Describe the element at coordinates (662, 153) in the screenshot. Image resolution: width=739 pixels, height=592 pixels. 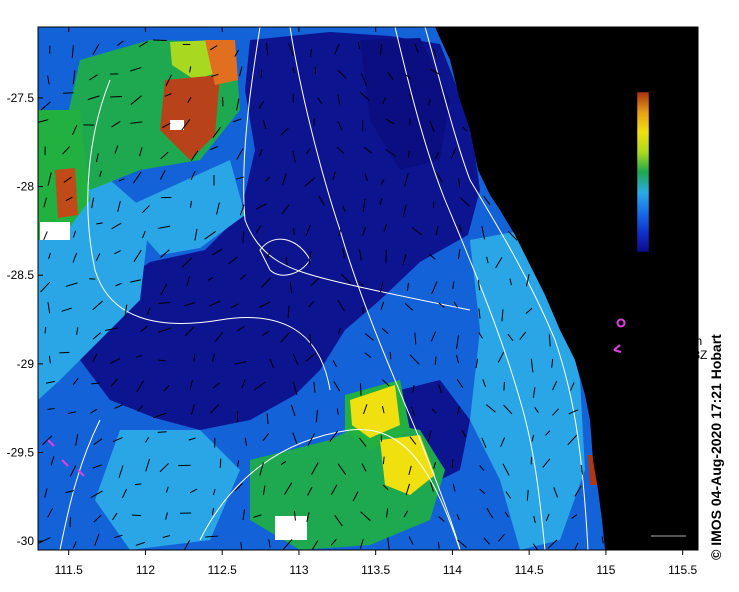
I see `colorbar-tick-label: 1.25` at that location.